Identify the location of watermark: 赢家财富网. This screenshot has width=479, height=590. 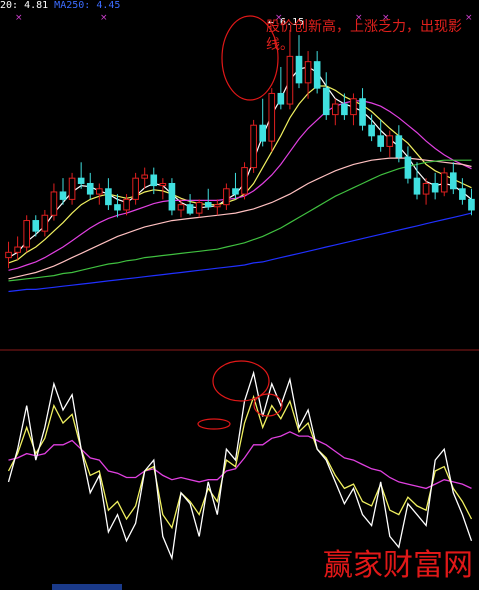
(398, 565).